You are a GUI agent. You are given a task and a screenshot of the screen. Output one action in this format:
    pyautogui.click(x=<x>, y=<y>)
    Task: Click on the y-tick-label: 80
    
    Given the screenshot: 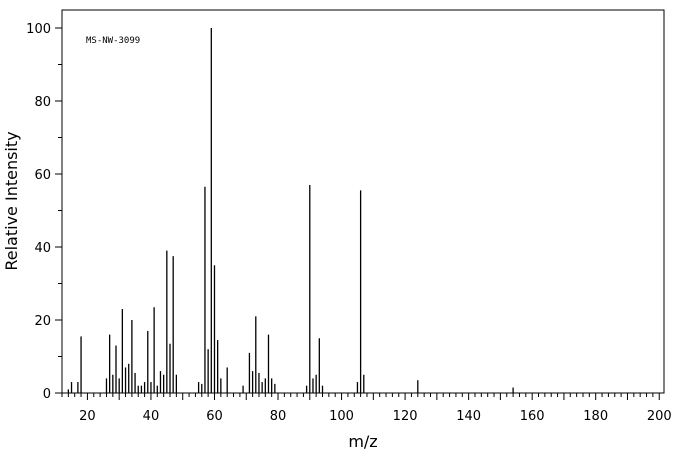 What is the action you would take?
    pyautogui.click(x=42, y=102)
    